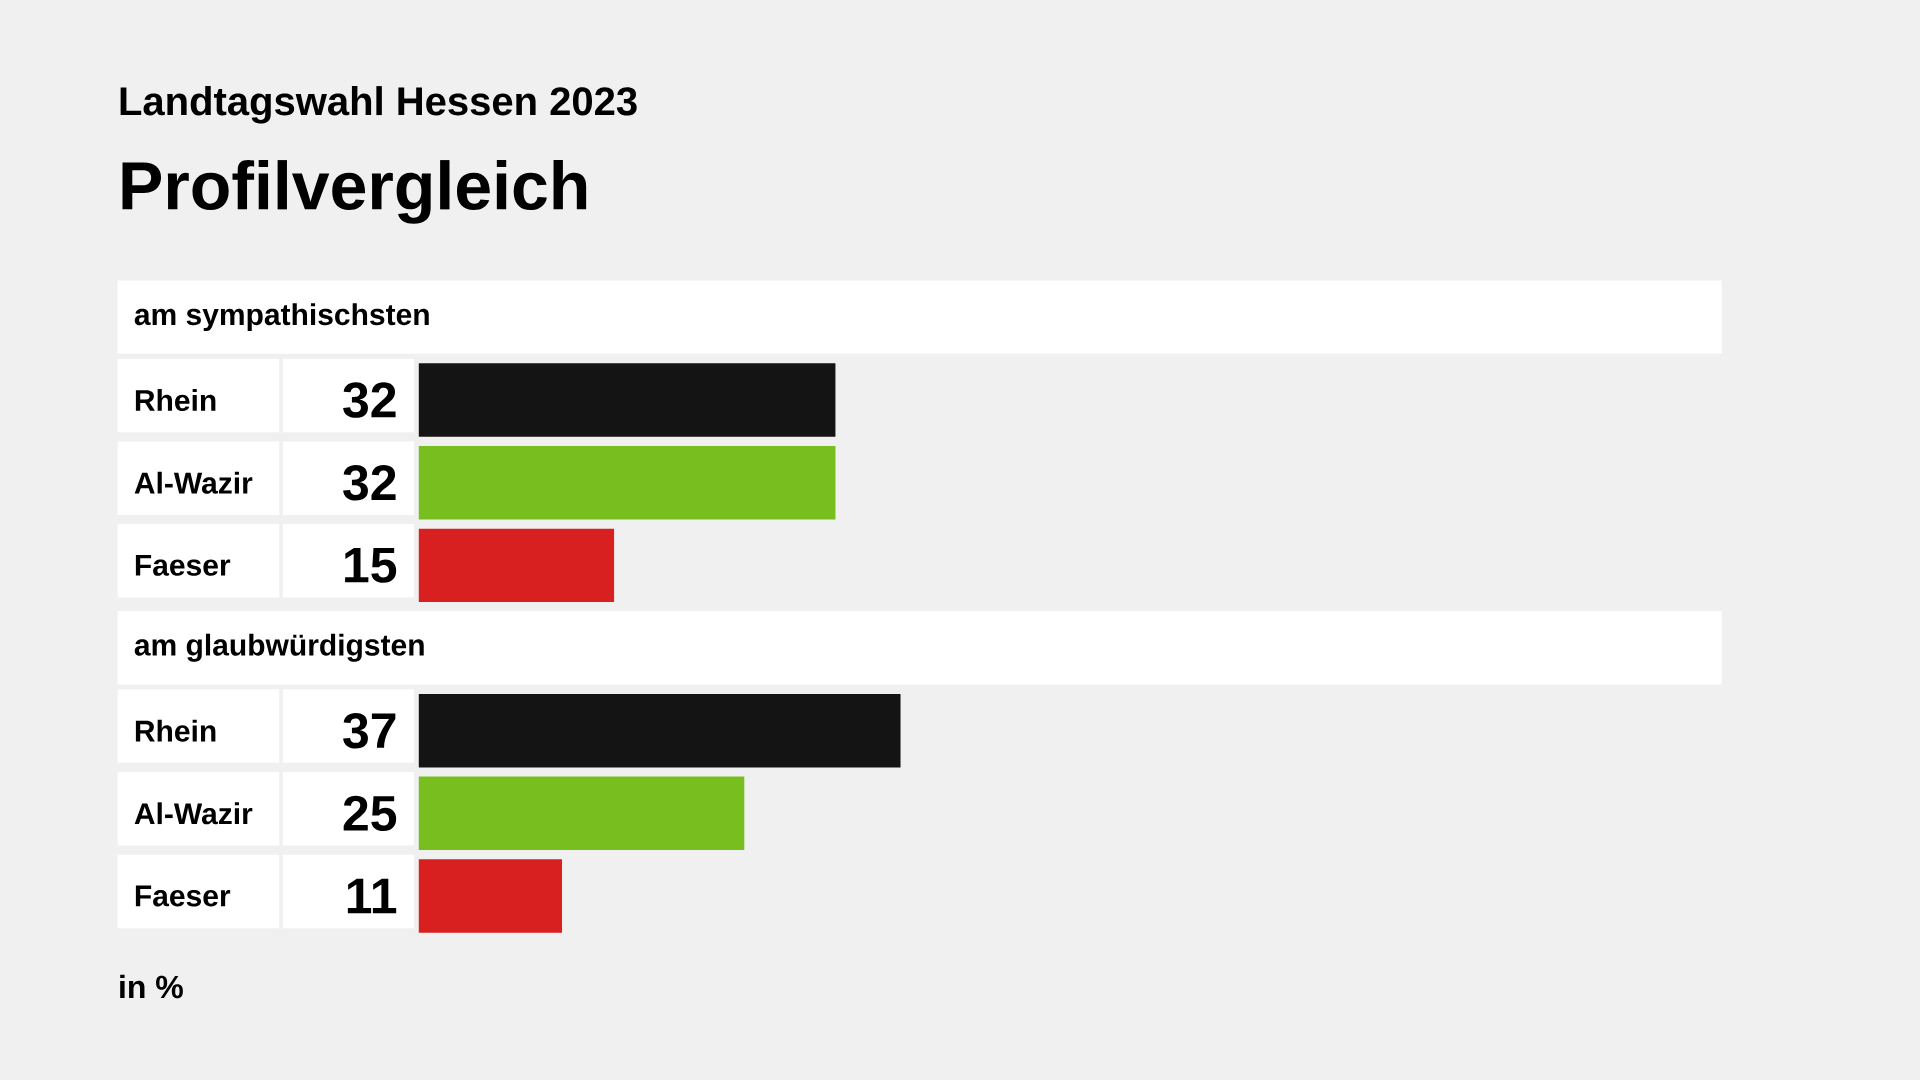 The width and height of the screenshot is (1920, 1080). Describe the element at coordinates (369, 730) in the screenshot. I see `data-label: 37` at that location.